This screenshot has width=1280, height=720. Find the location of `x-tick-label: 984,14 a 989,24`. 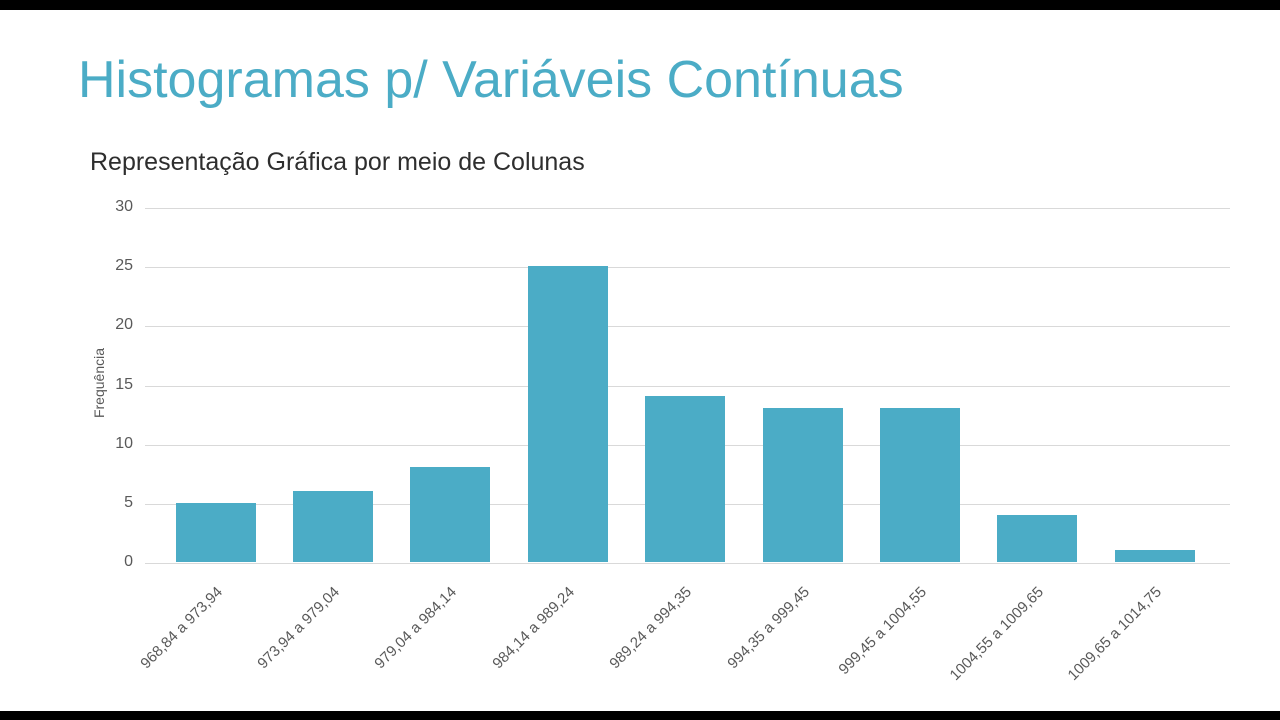

x-tick-label: 984,14 a 989,24 is located at coordinates (533, 628).